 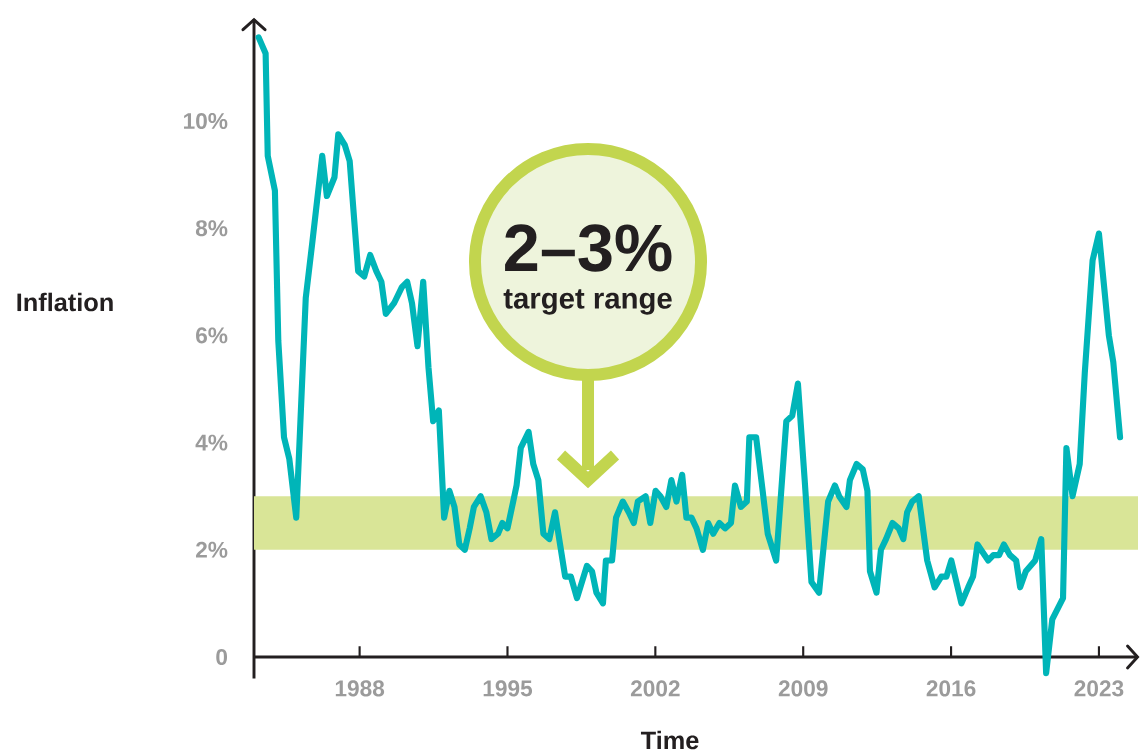 What do you see at coordinates (206, 121) in the screenshot?
I see `y-tick-label: 10%` at bounding box center [206, 121].